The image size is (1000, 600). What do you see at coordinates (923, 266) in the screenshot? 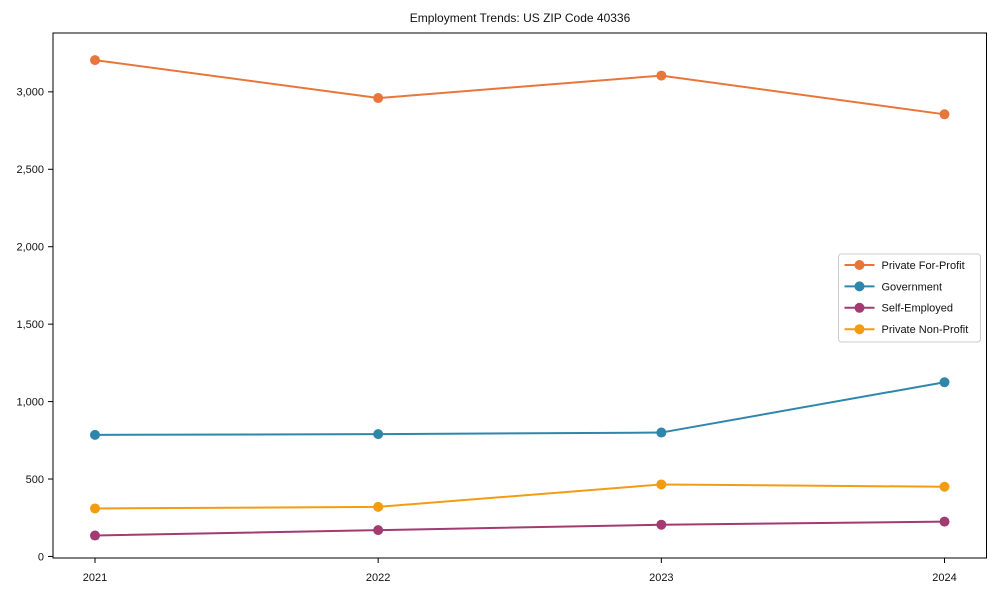
I see `legend-label: Private For-Profit` at bounding box center [923, 266].